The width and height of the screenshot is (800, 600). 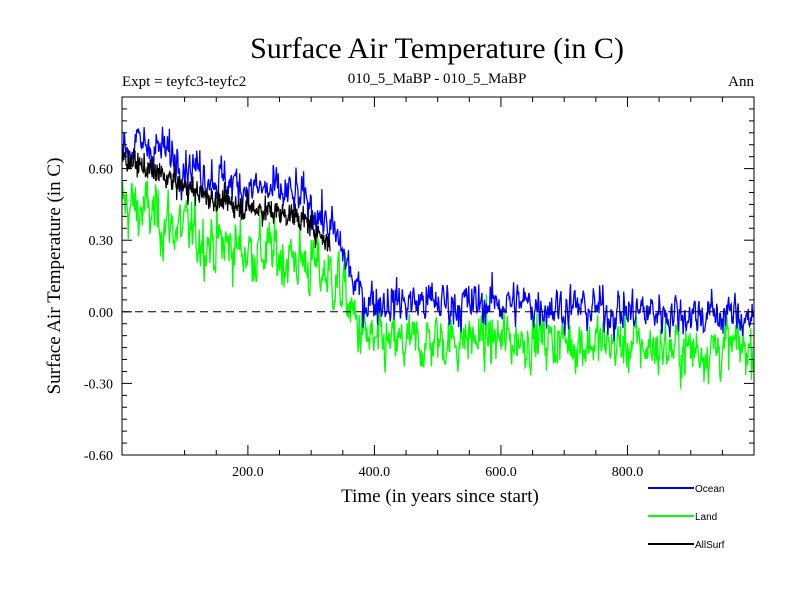 What do you see at coordinates (628, 472) in the screenshot?
I see `x-tick-label: 800.0` at bounding box center [628, 472].